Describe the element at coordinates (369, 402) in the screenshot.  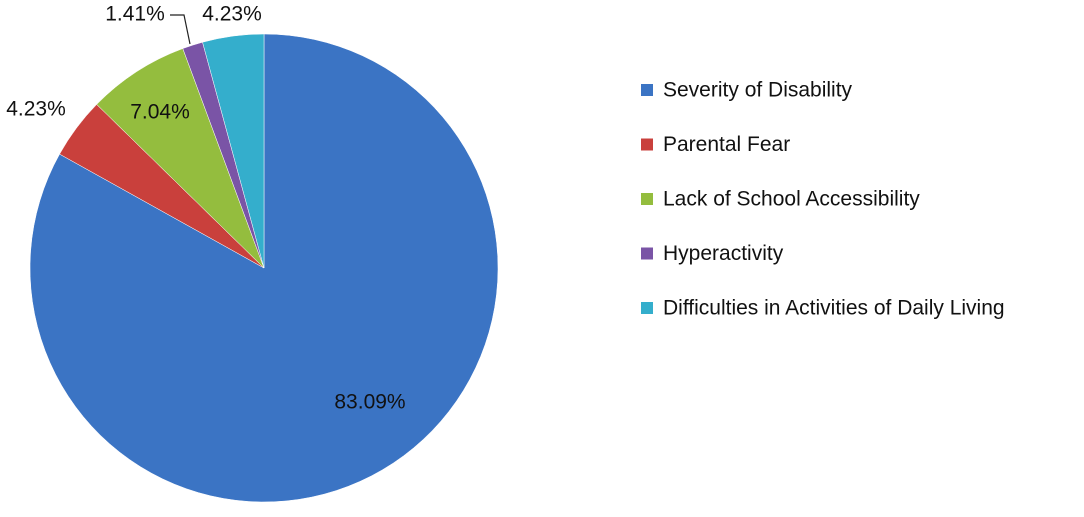
I see `data-label: 83.09%` at that location.